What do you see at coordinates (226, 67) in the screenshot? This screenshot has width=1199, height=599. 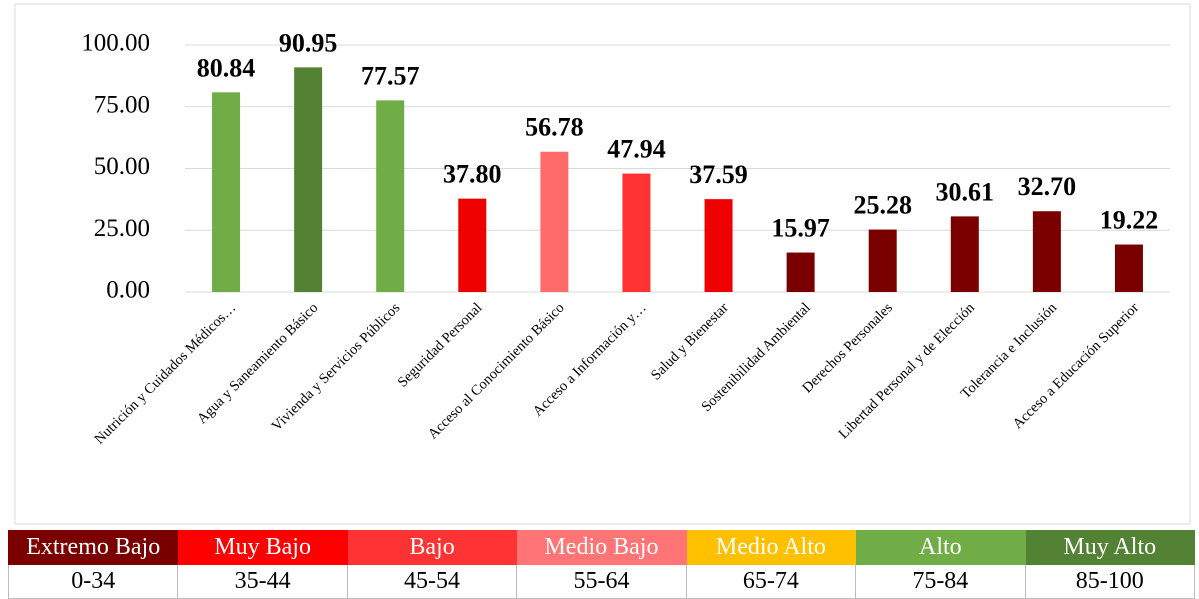 I see `data-label: 80.84` at bounding box center [226, 67].